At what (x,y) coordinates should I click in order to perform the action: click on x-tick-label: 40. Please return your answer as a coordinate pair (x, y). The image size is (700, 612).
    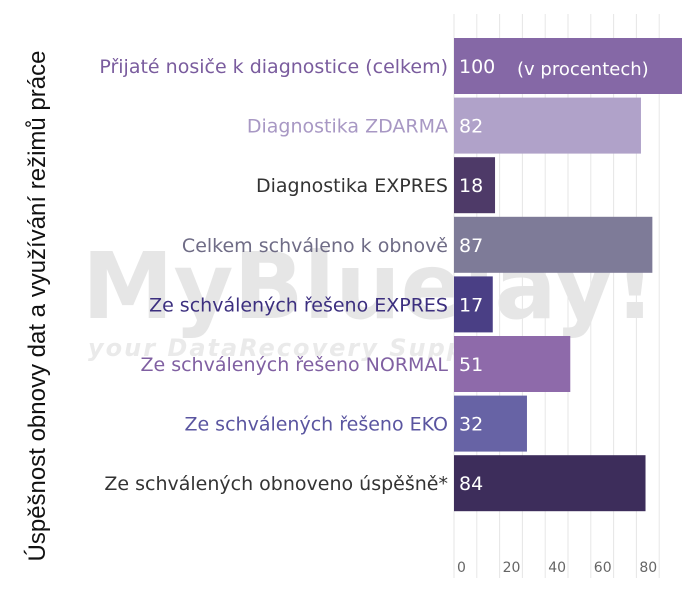
    Looking at the image, I should click on (557, 568).